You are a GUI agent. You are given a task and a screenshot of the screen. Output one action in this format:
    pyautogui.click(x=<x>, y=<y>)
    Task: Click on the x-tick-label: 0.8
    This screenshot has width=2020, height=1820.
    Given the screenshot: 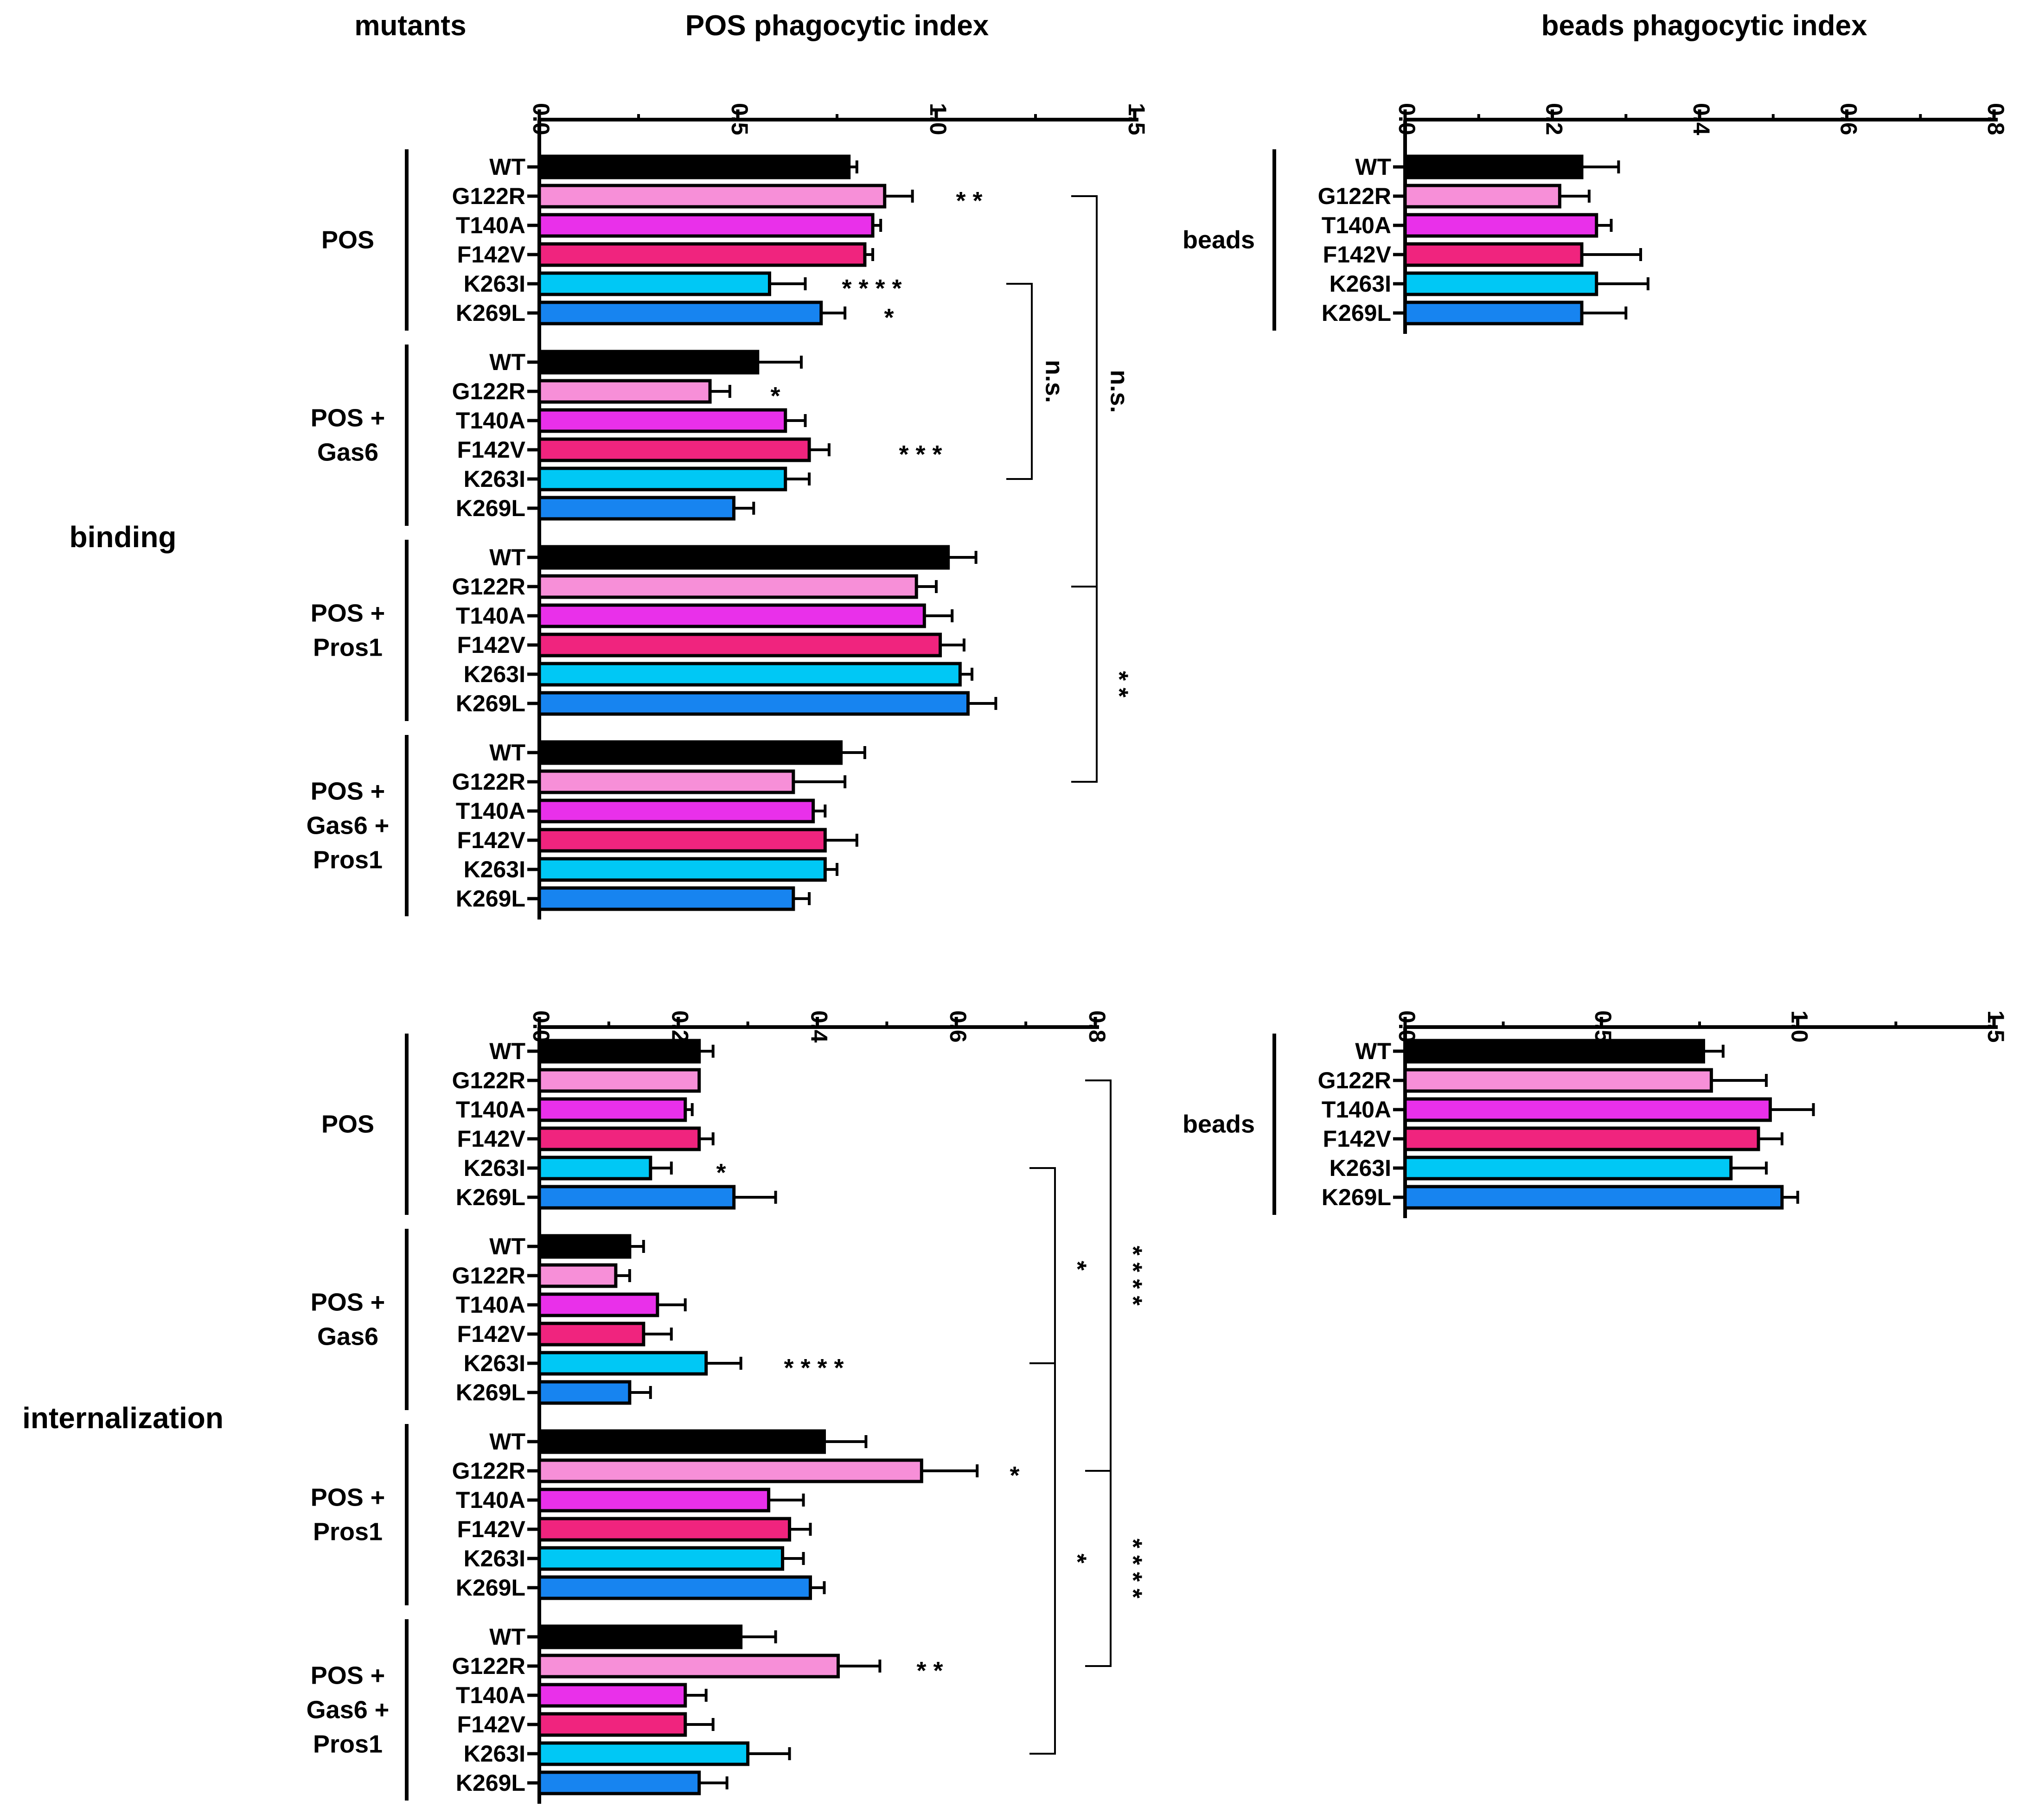 What is the action you would take?
    pyautogui.click(x=1097, y=1026)
    